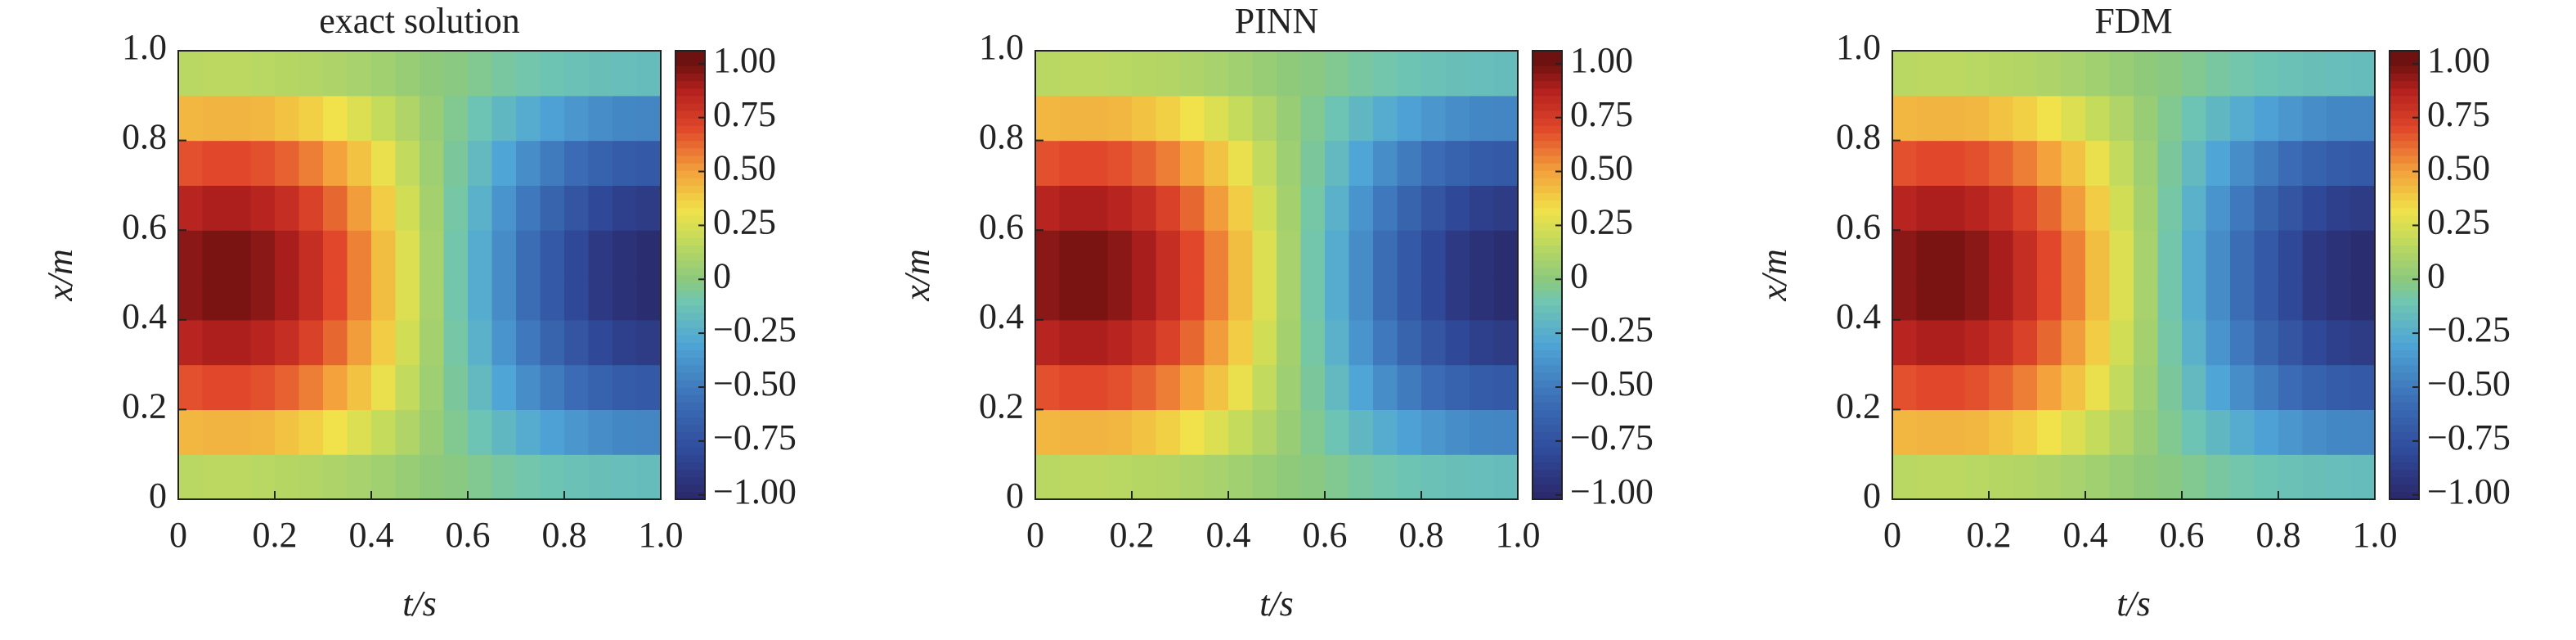 This screenshot has width=2576, height=640. I want to click on y-tick-label: 1.0, so click(1858, 47).